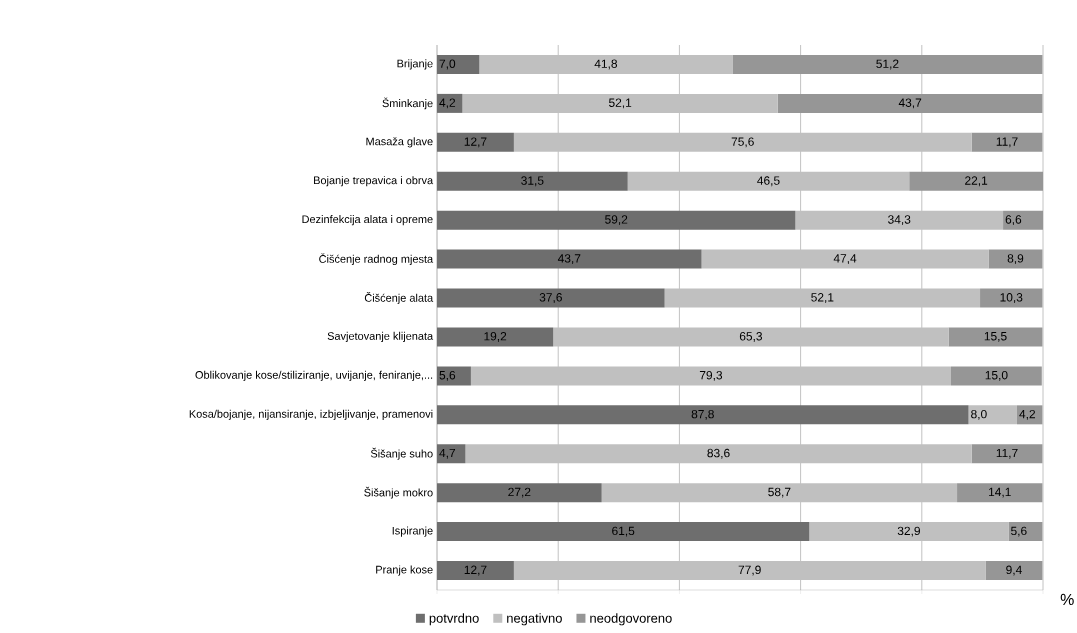 The width and height of the screenshot is (1077, 633). Describe the element at coordinates (1011, 298) in the screenshot. I see `data-label: 10,3` at that location.